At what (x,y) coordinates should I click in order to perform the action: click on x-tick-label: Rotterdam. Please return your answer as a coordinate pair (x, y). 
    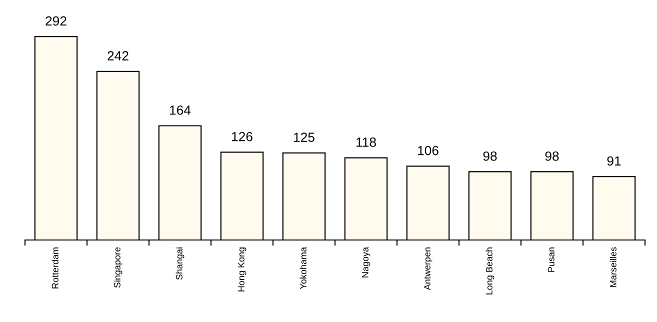
    Looking at the image, I should click on (55, 268).